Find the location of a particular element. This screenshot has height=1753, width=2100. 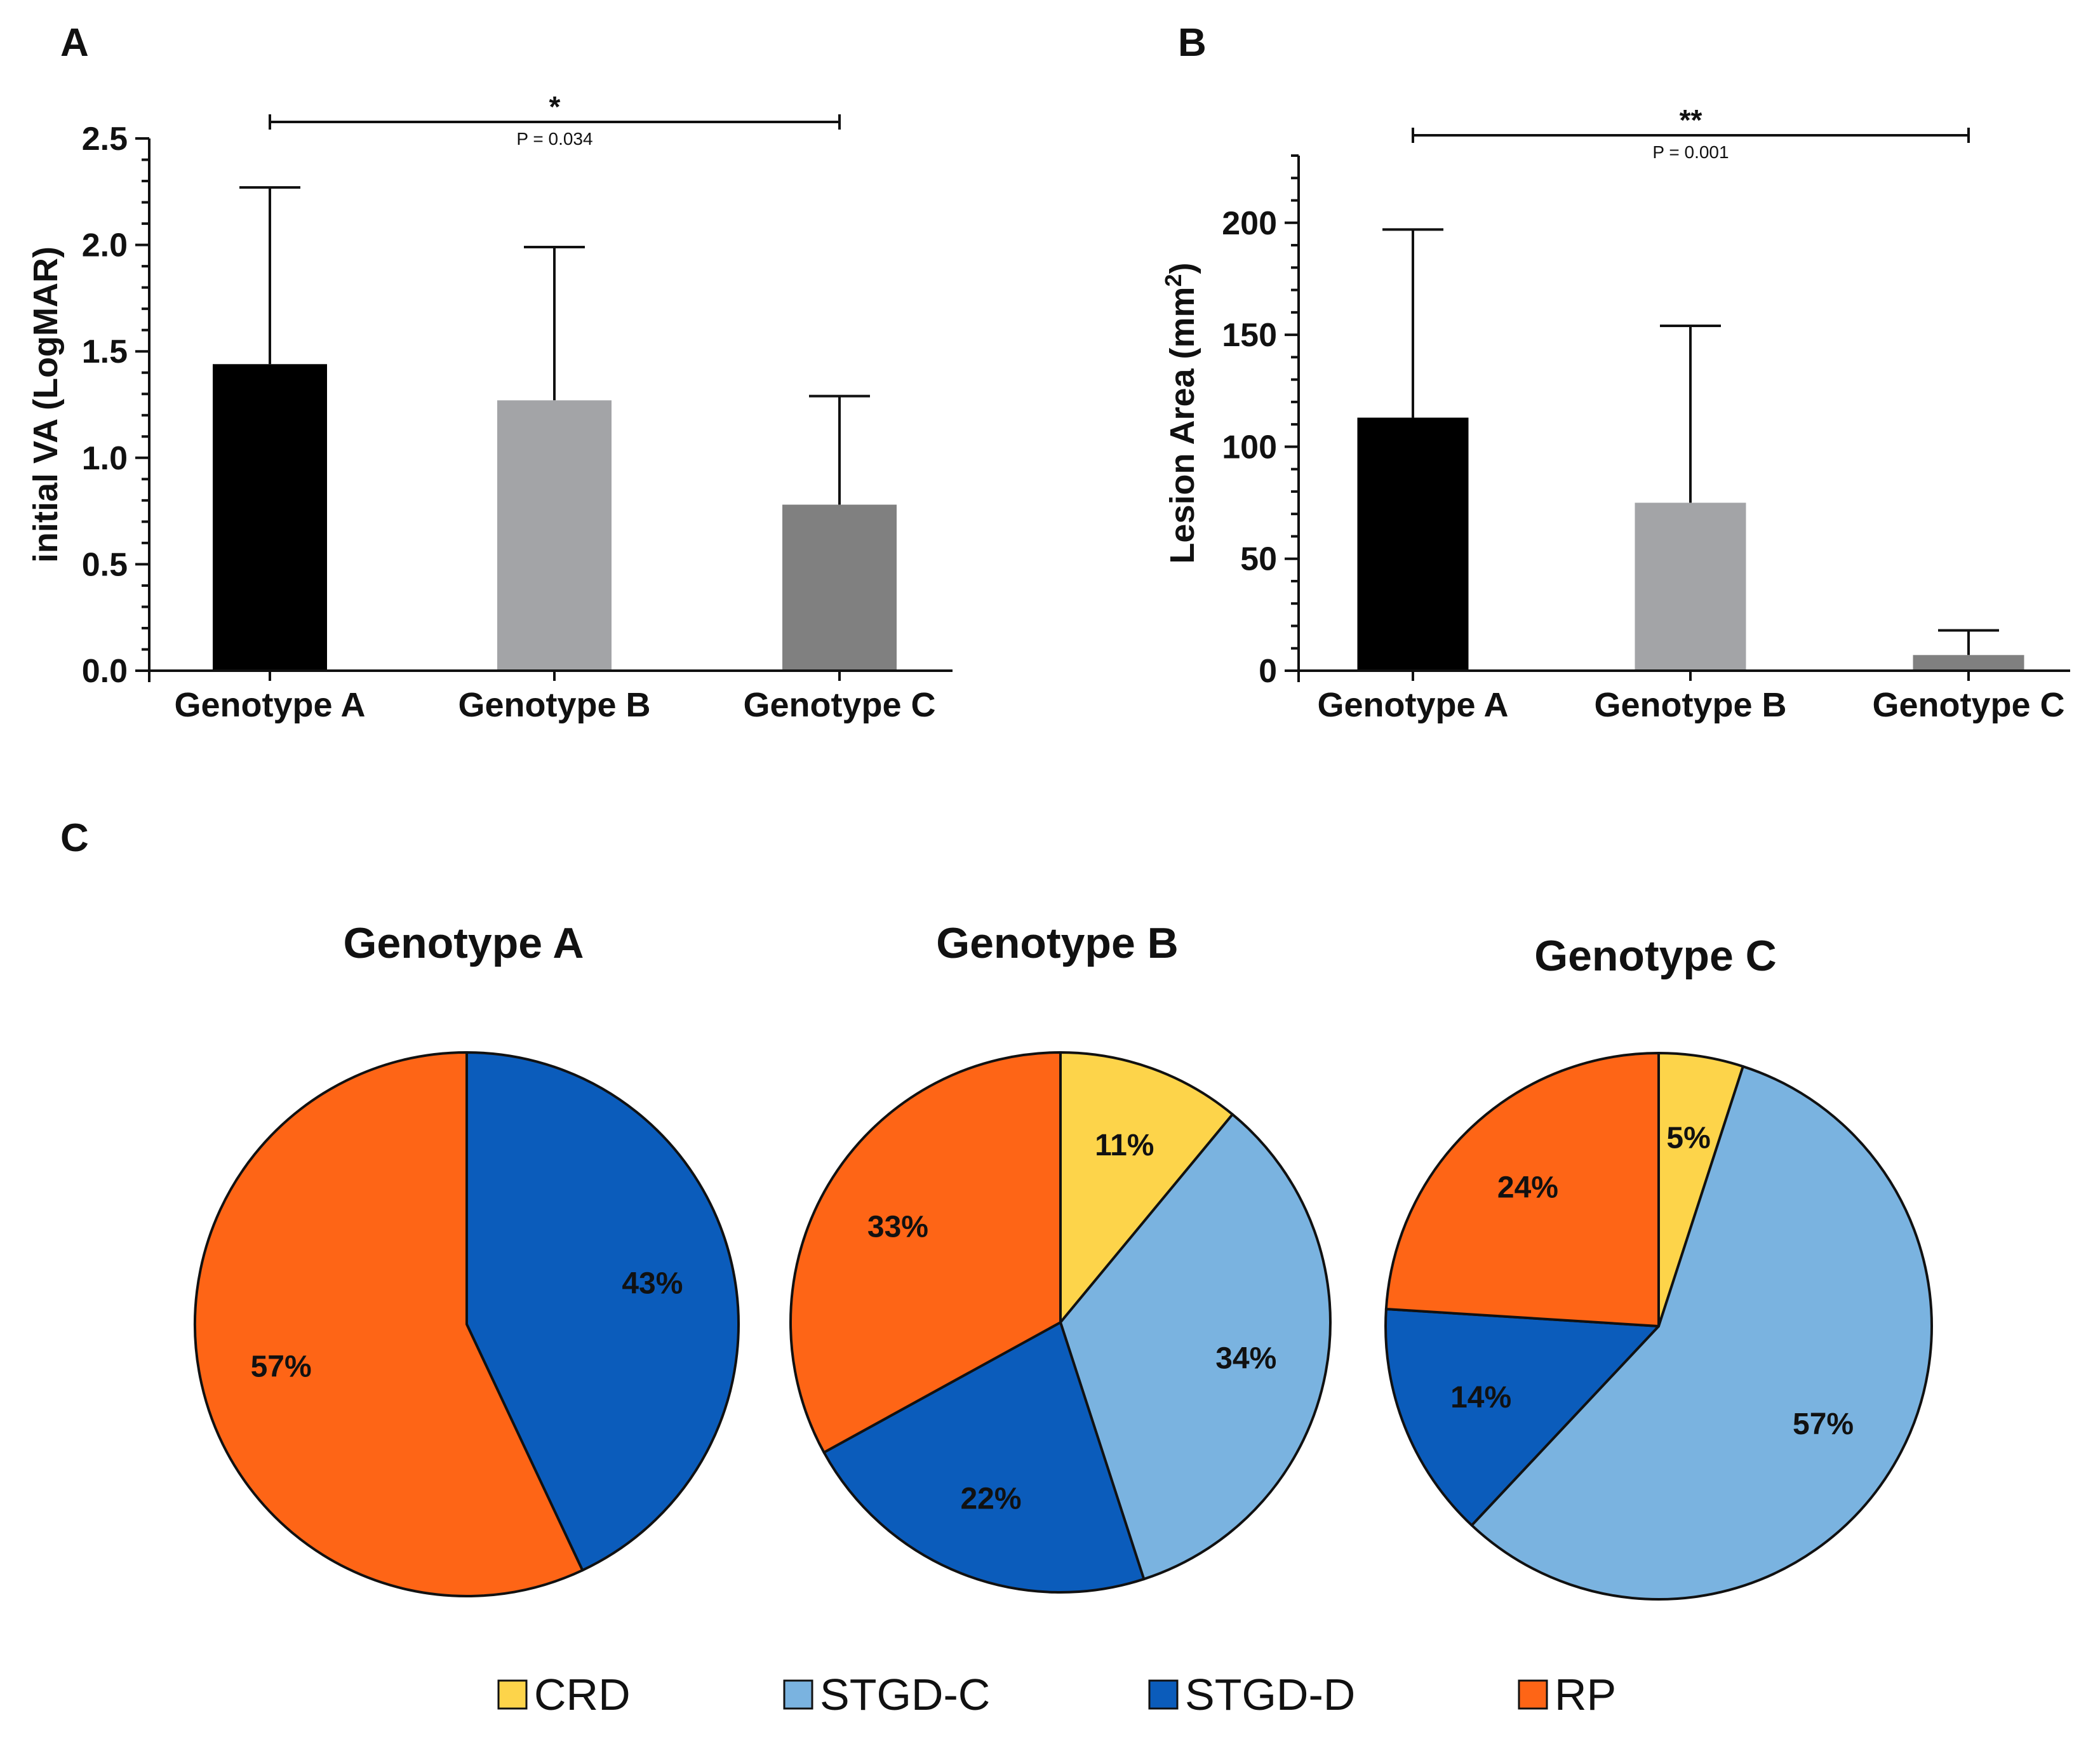

pie-label-b-rp: 33% is located at coordinates (898, 1227).